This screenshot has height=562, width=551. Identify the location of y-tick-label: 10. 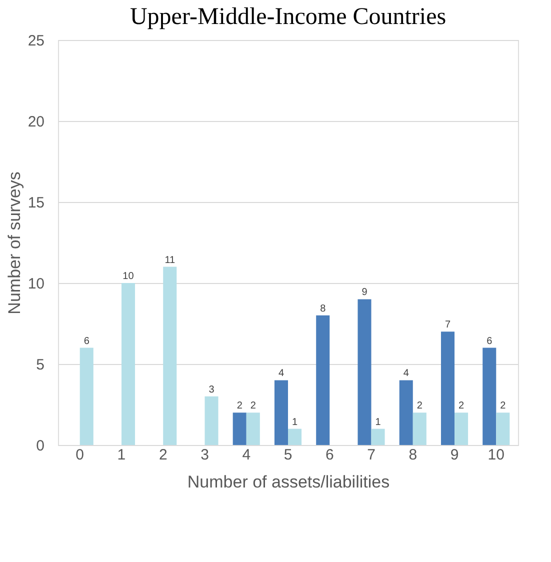
(36, 284).